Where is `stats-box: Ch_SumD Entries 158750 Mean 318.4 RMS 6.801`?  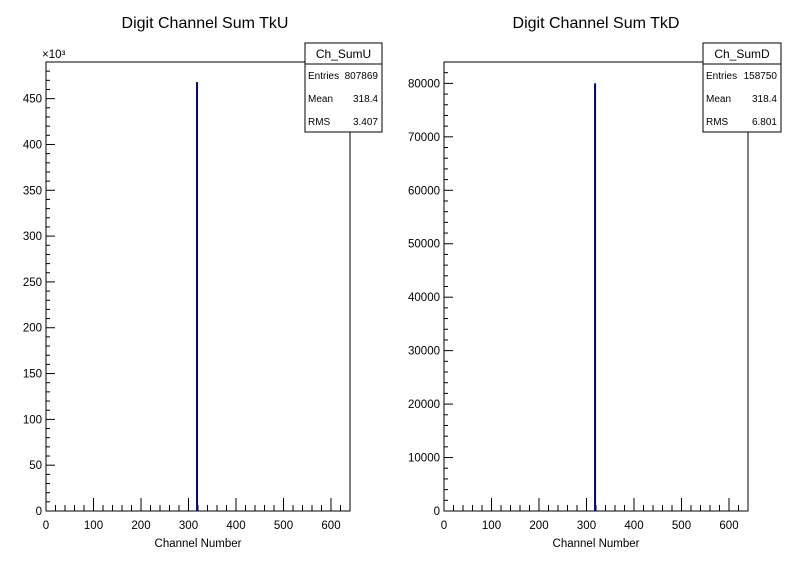
stats-box: Ch_SumD Entries 158750 Mean 318.4 RMS 6.801 is located at coordinates (742, 87).